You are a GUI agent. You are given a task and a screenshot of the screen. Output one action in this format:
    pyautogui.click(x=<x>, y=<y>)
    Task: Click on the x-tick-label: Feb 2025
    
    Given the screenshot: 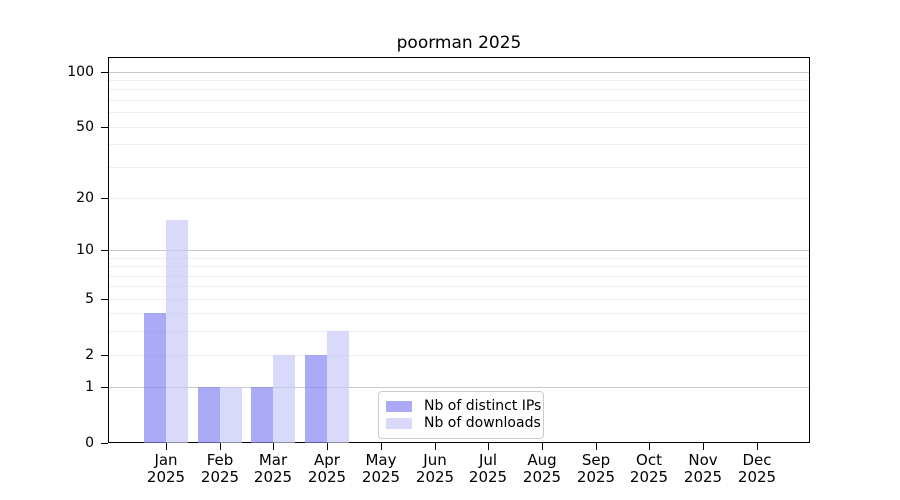 What is the action you would take?
    pyautogui.click(x=220, y=469)
    